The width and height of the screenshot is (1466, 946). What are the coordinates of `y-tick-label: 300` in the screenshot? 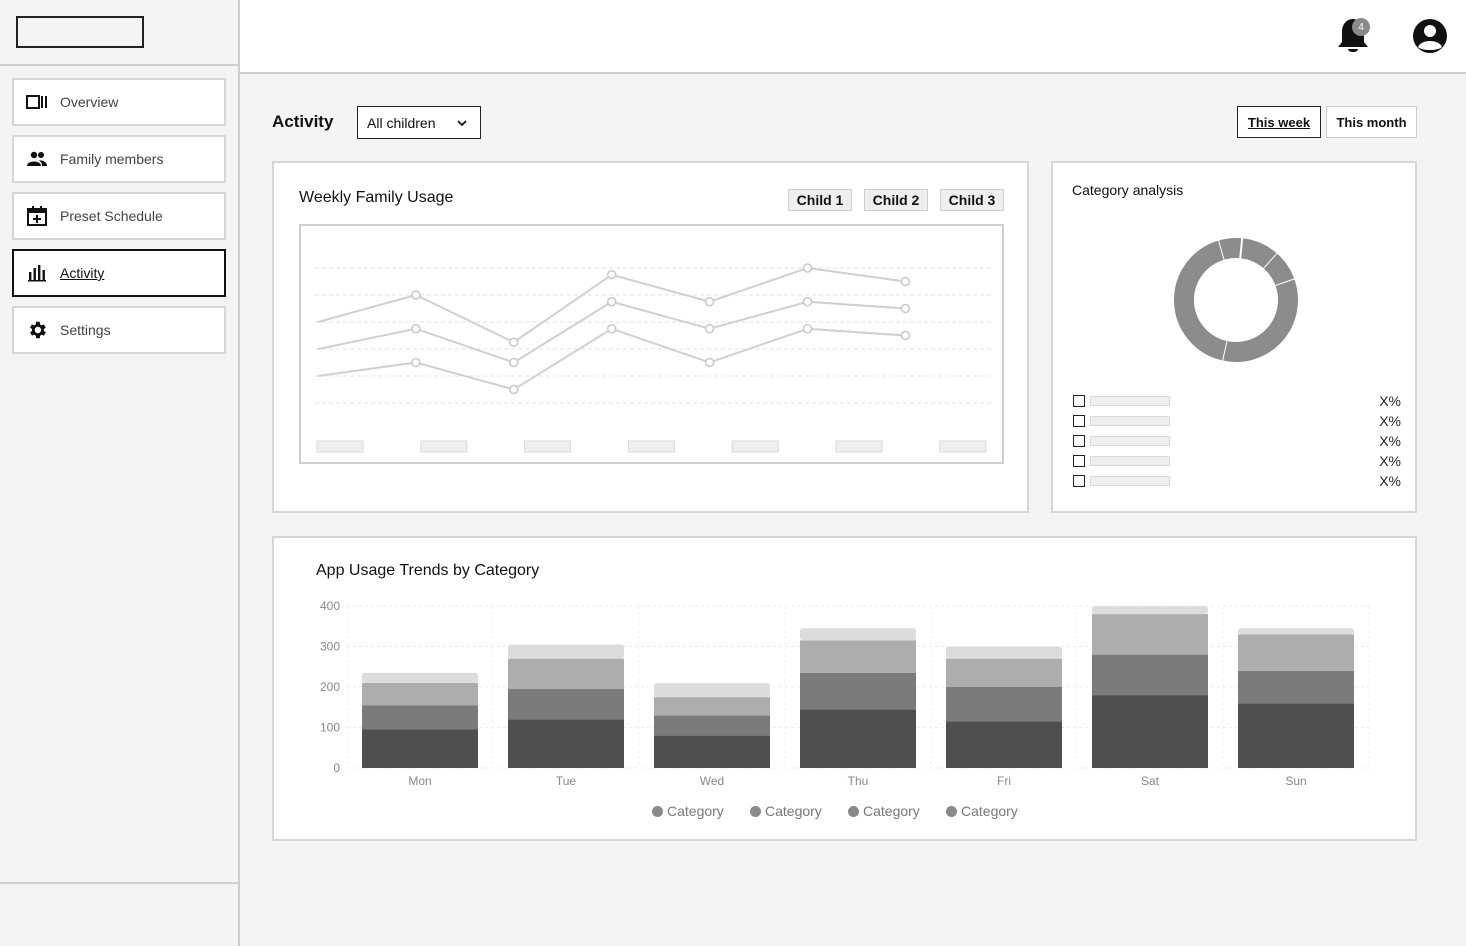 It's located at (330, 647).